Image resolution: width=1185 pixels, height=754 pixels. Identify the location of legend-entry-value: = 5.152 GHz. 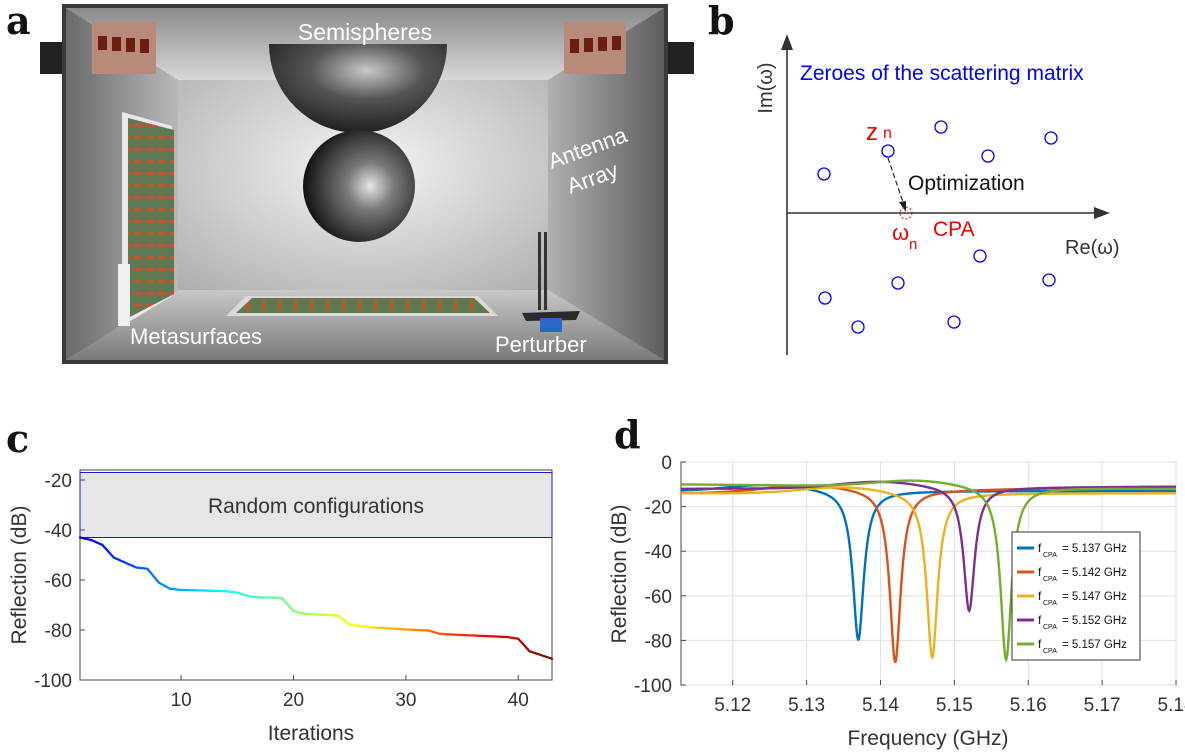
(1094, 621).